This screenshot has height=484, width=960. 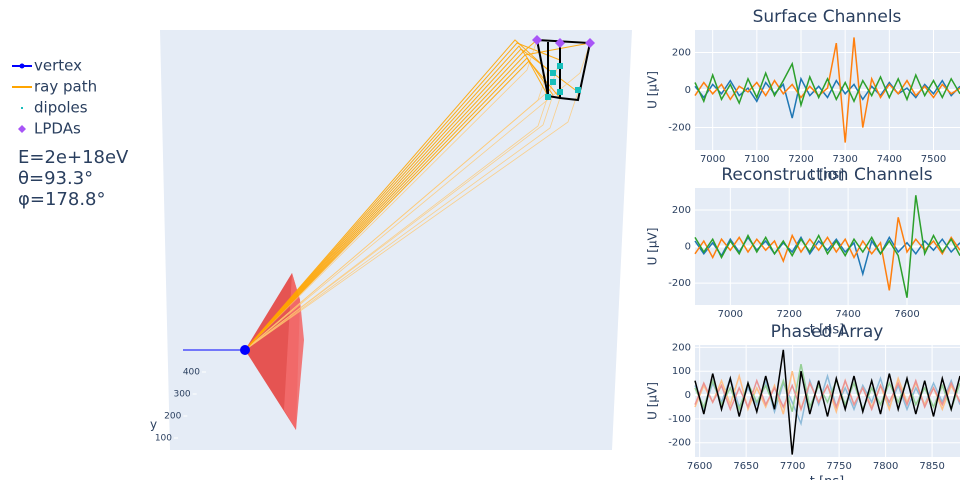 I want to click on x-tick-label: 7750, so click(x=838, y=466).